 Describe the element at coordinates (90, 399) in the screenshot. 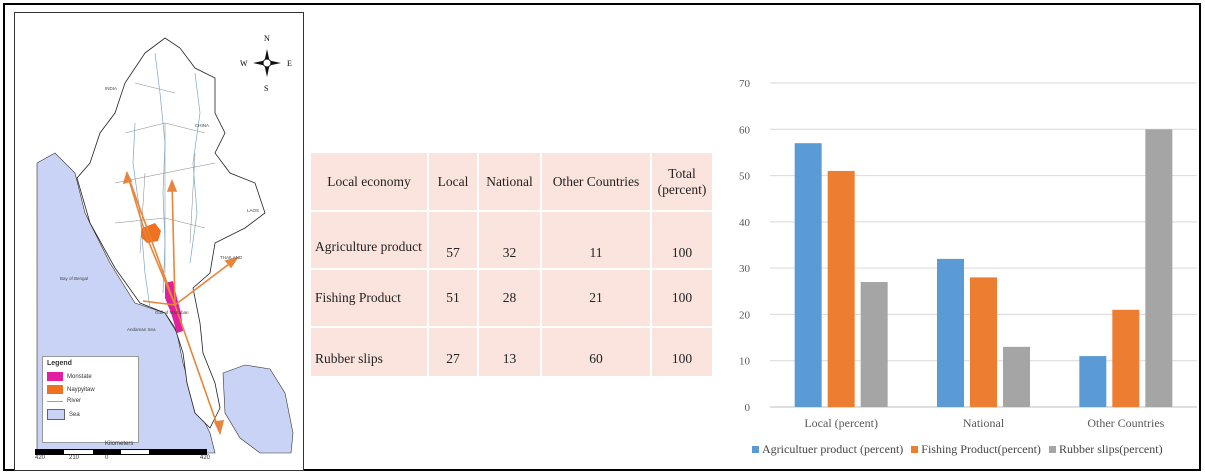

I see `map-legend: Legend Monstate Naypyitaw River Sea` at that location.